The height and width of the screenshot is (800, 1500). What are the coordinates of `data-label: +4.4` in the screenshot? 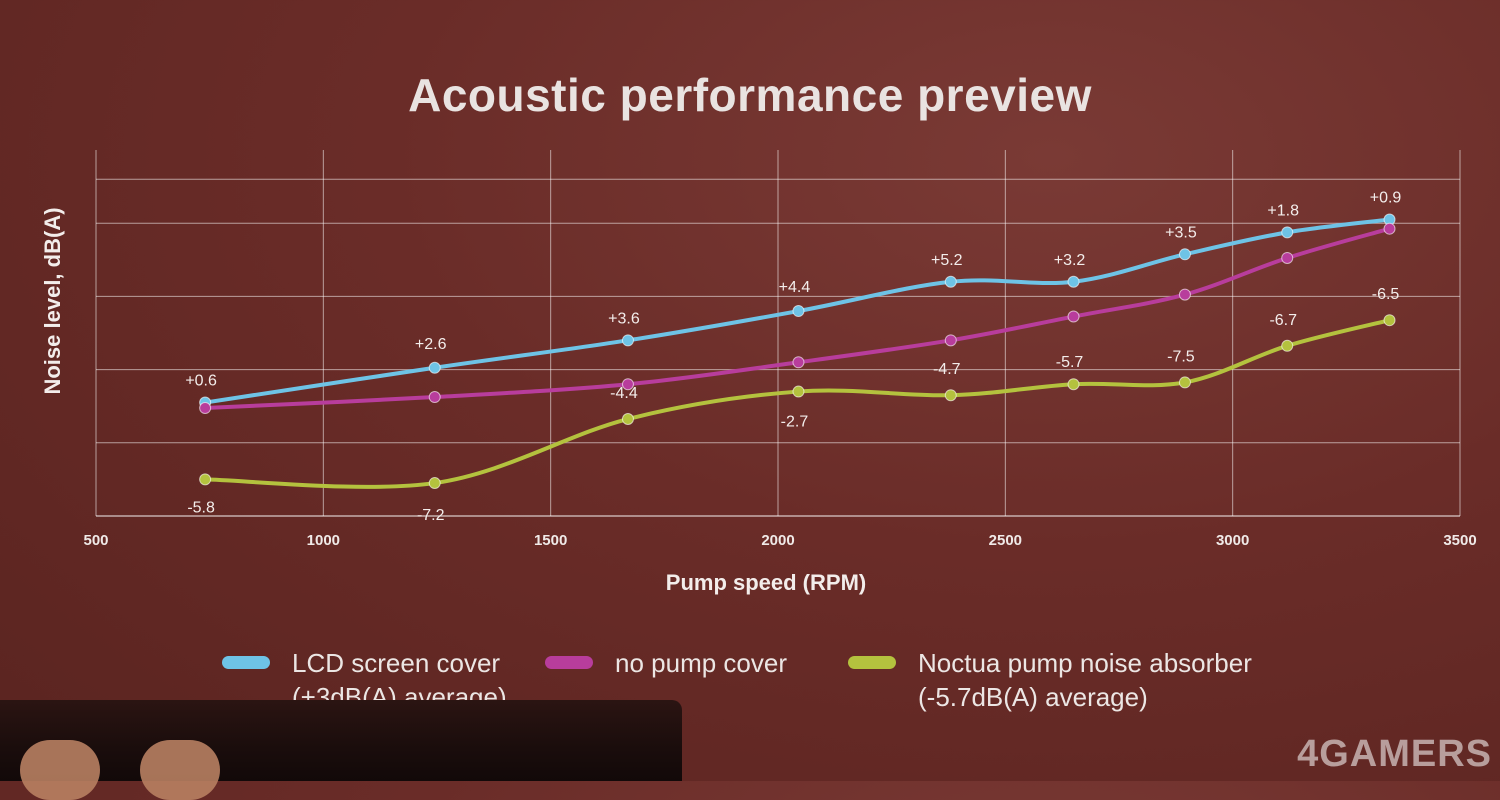 It's located at (795, 287).